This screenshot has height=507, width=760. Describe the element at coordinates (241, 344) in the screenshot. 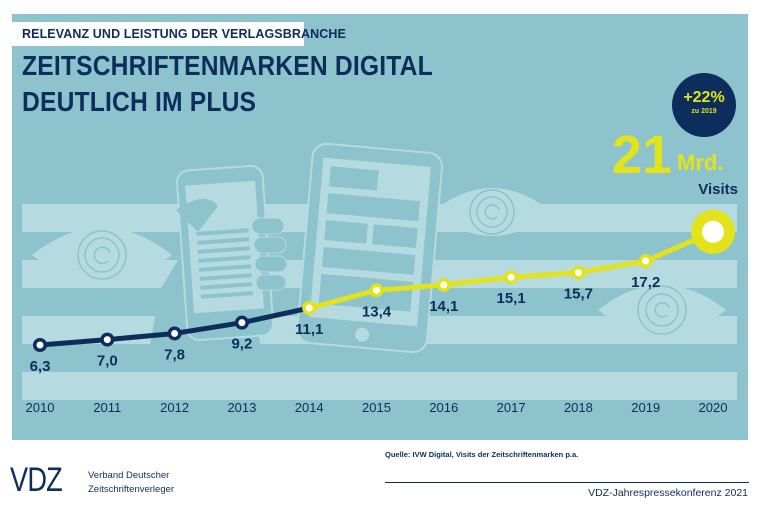

I see `value-label: 9,2` at that location.